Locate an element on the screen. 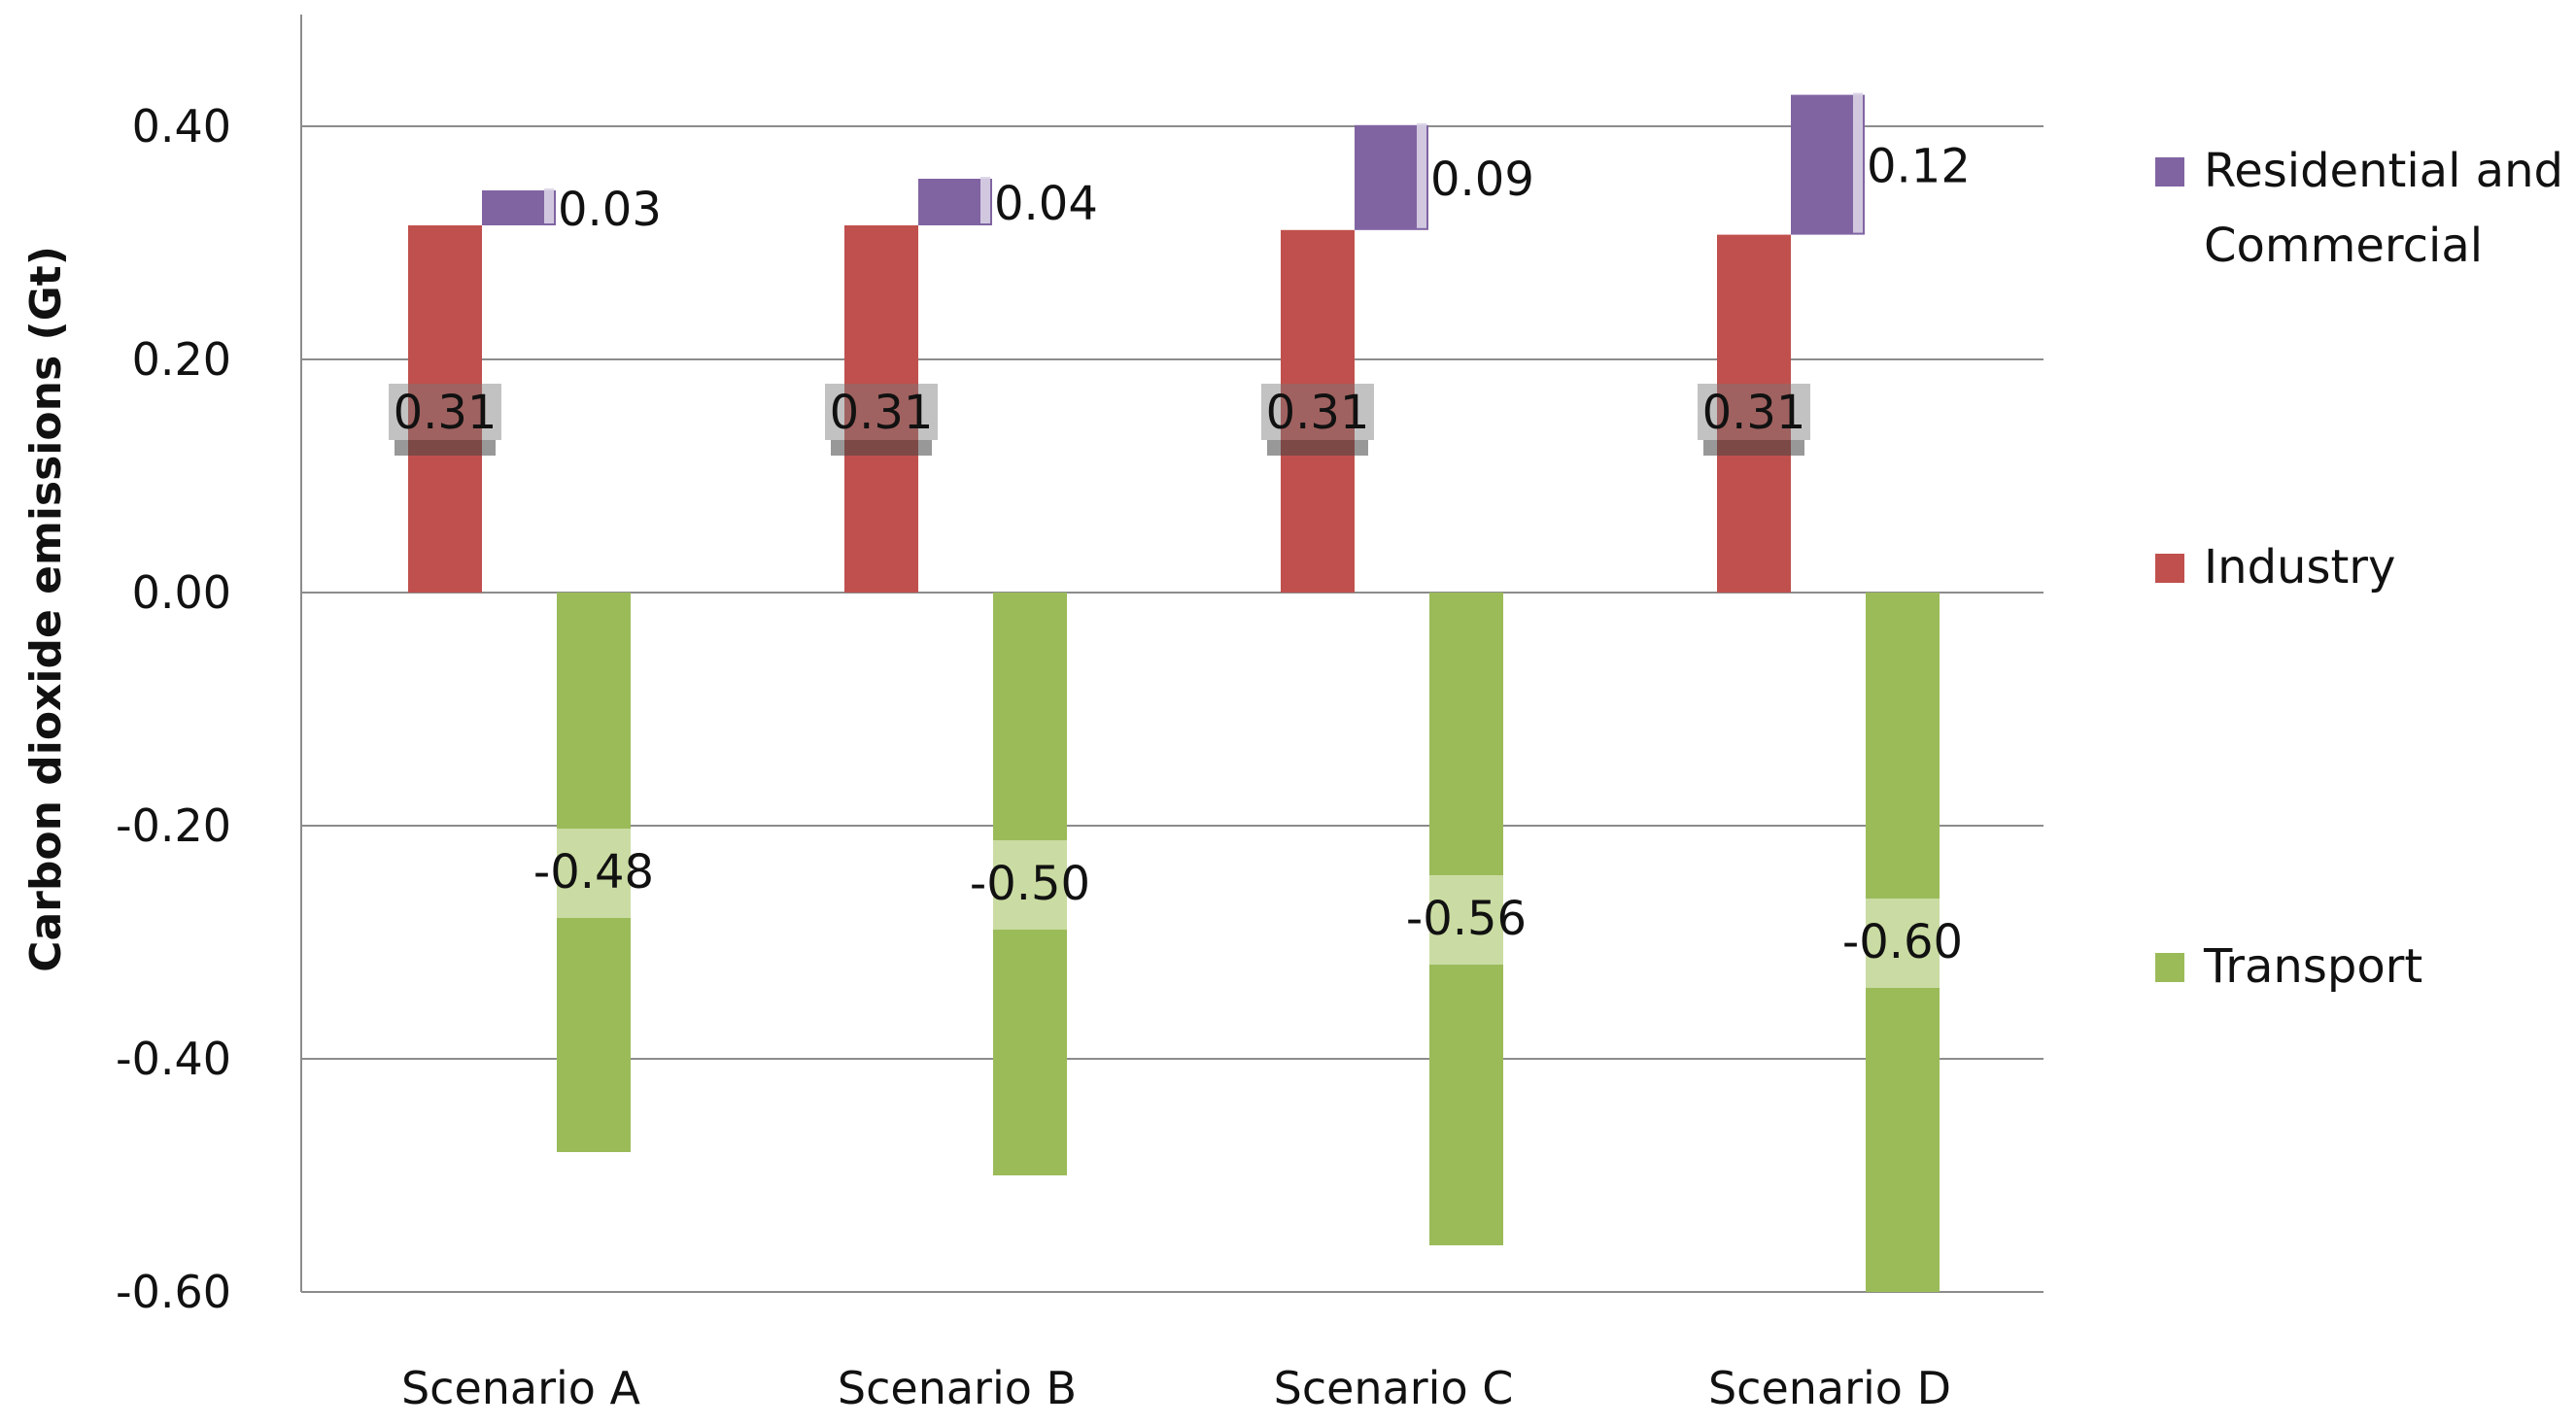 The height and width of the screenshot is (1426, 2576). data-label-residential-commercial: 0.03 is located at coordinates (610, 210).